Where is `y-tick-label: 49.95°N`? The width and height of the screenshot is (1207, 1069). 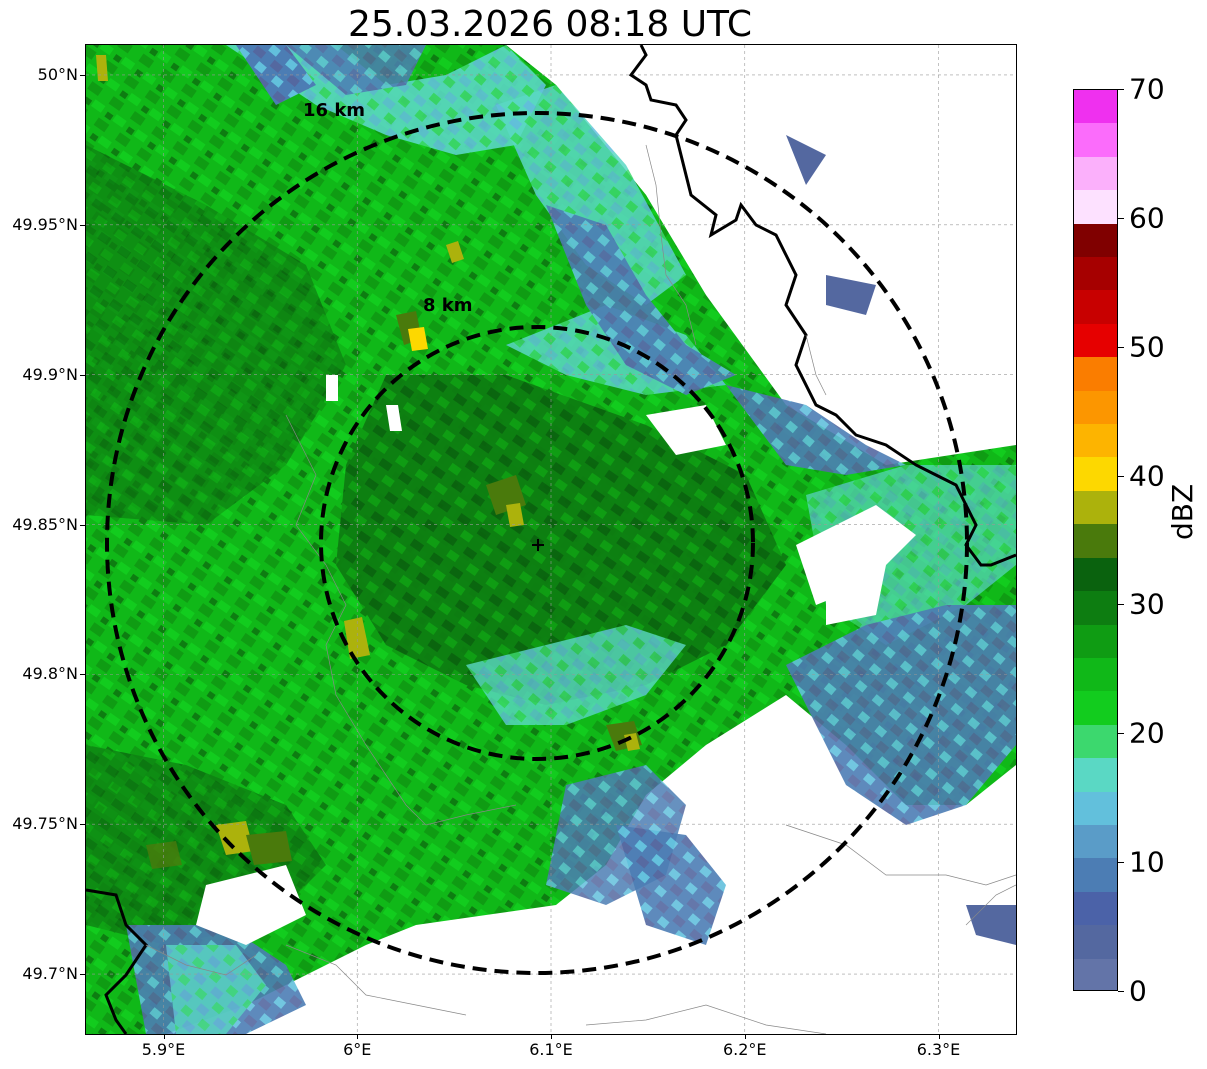
y-tick-label: 49.95°N is located at coordinates (45, 224).